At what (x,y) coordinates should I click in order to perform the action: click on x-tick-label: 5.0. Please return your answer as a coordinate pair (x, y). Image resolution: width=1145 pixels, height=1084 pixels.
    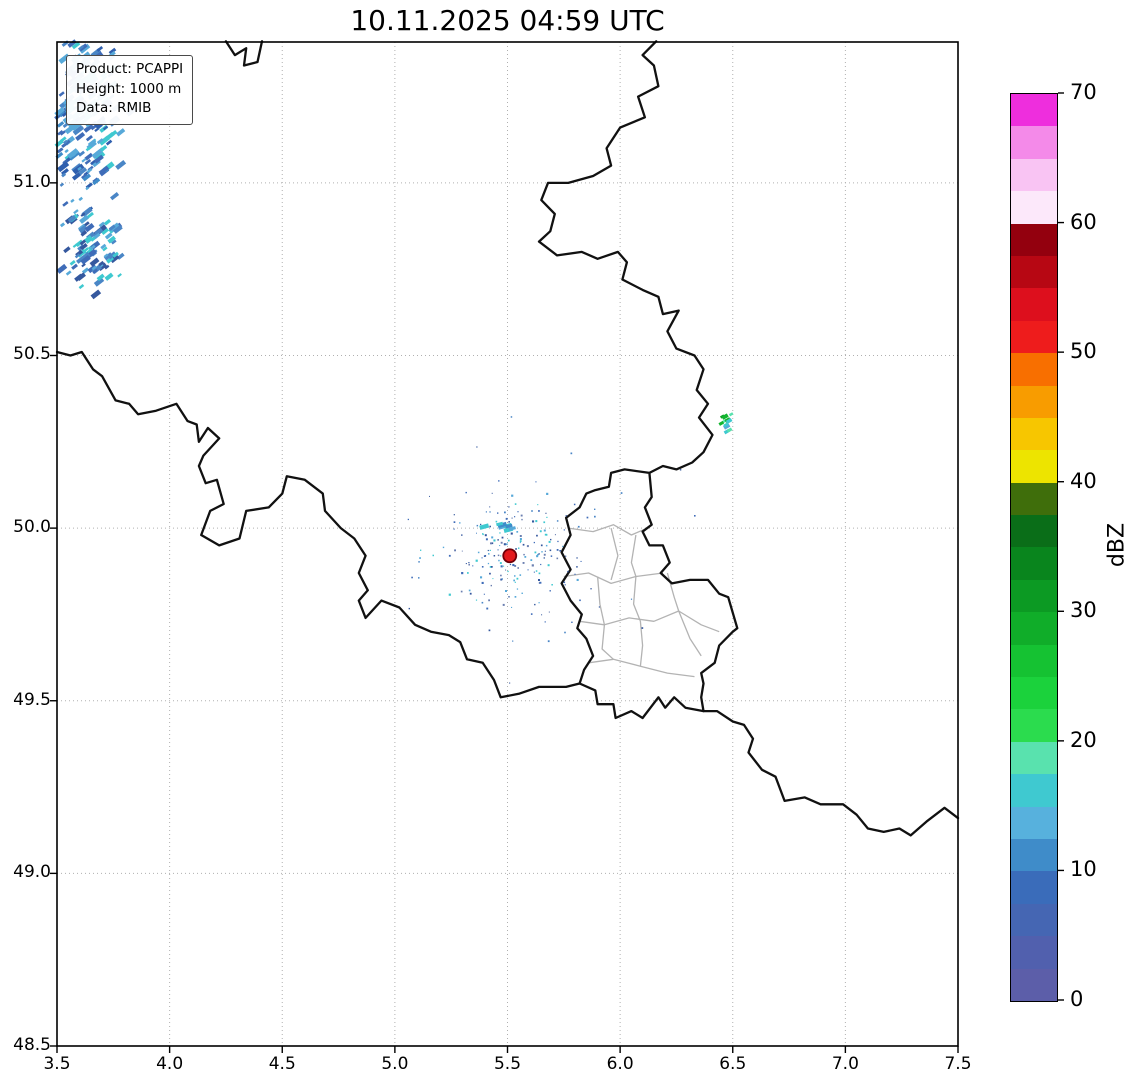
    Looking at the image, I should click on (395, 1064).